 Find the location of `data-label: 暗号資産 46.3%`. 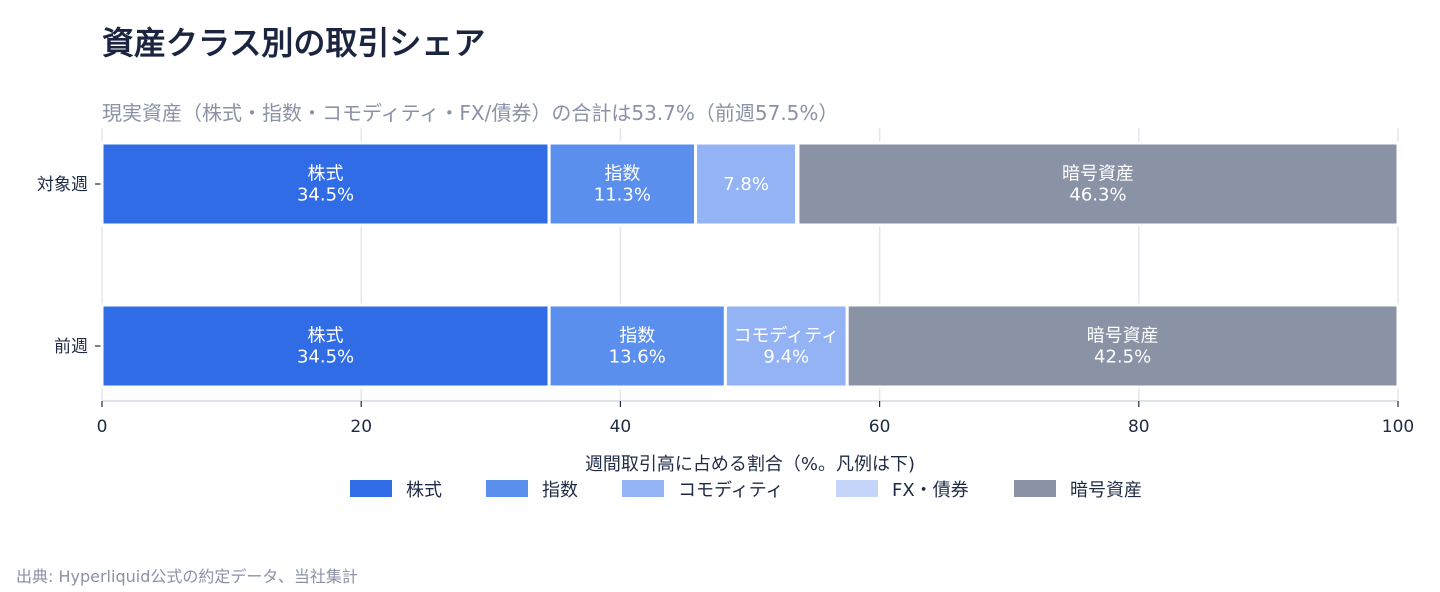

data-label: 暗号資産 46.3% is located at coordinates (1098, 185).